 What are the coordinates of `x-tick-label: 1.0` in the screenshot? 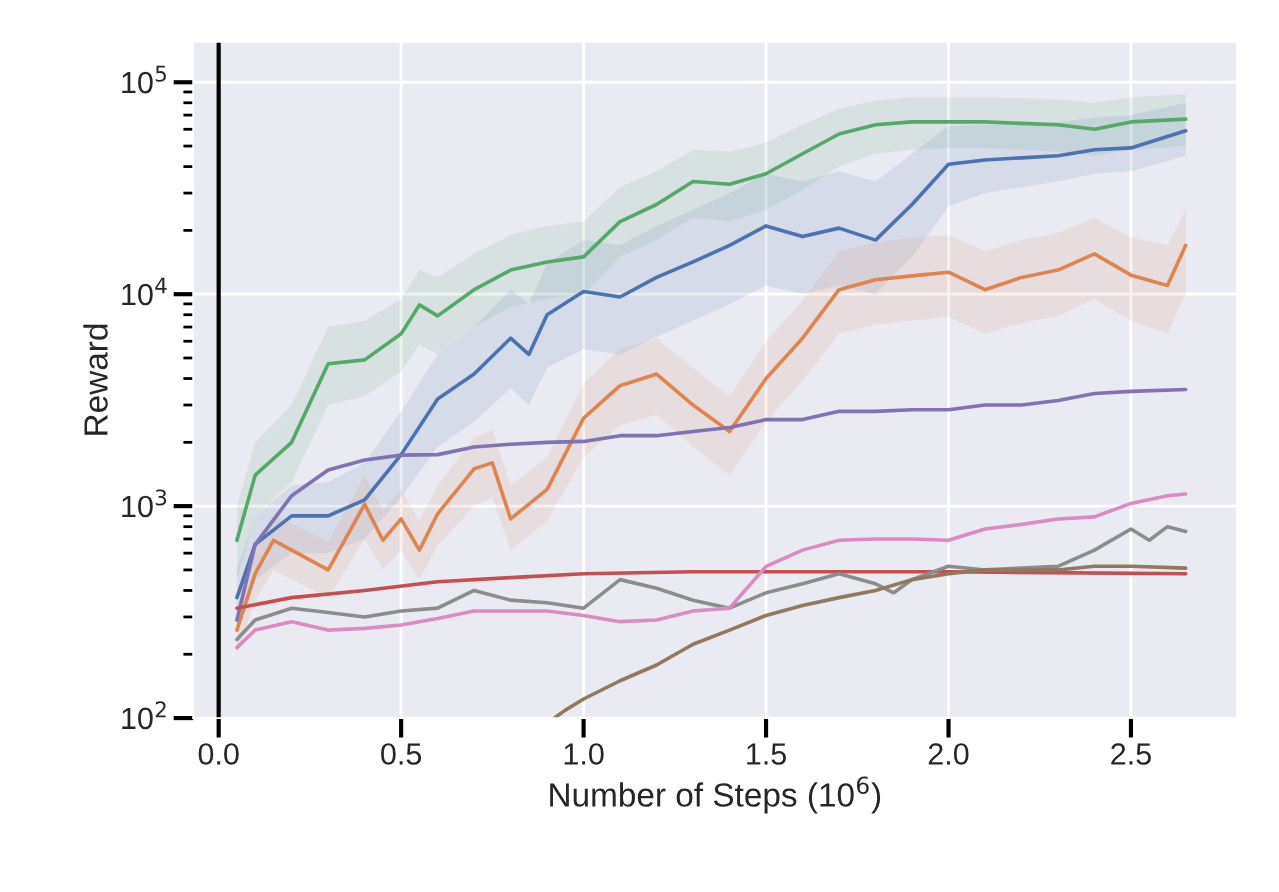 It's located at (584, 754).